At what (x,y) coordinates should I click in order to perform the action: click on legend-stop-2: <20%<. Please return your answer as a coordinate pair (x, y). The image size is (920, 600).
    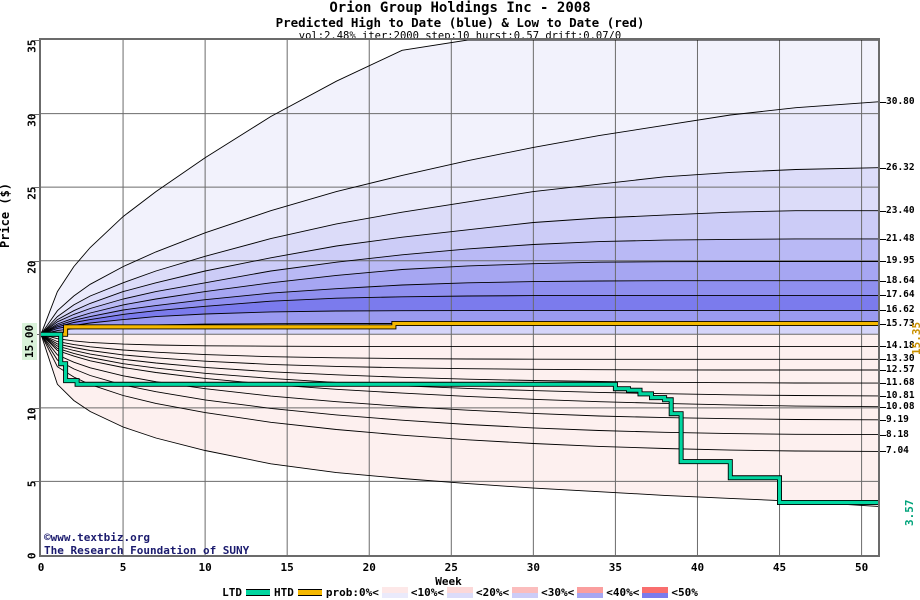
    Looking at the image, I should click on (492, 592).